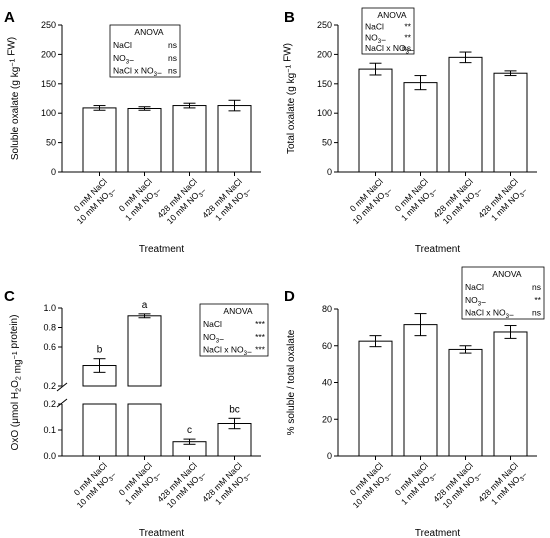 This screenshot has width=550, height=538. What do you see at coordinates (327, 419) in the screenshot?
I see `panel-d-y-tick-label-1: 20` at bounding box center [327, 419].